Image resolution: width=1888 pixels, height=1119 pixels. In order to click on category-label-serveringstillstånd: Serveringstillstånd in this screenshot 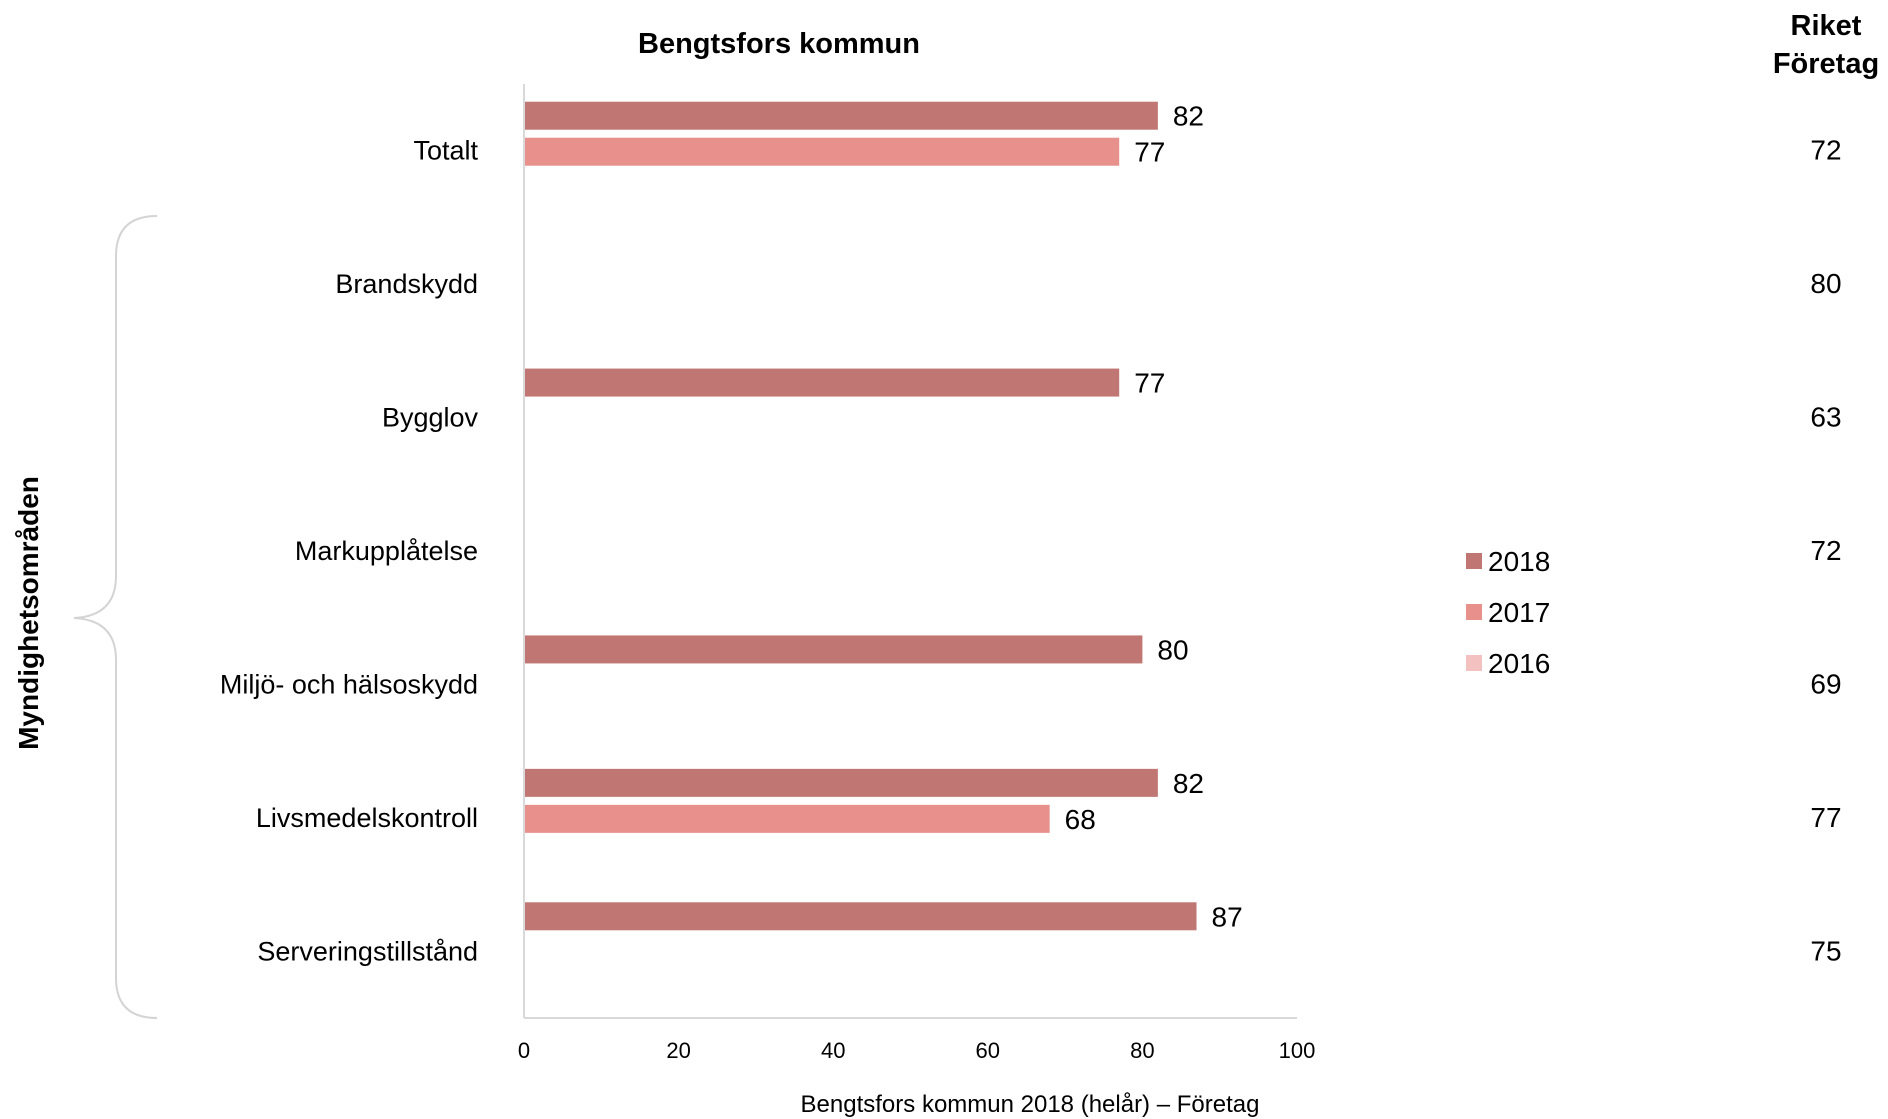, I will do `click(367, 951)`.